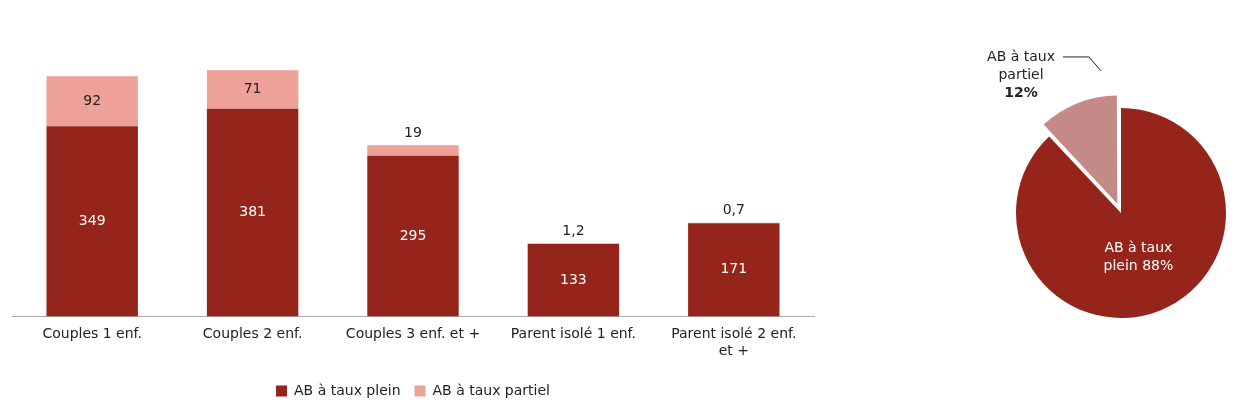 This screenshot has height=411, width=1254. Describe the element at coordinates (413, 131) in the screenshot. I see `data-label: 19` at that location.